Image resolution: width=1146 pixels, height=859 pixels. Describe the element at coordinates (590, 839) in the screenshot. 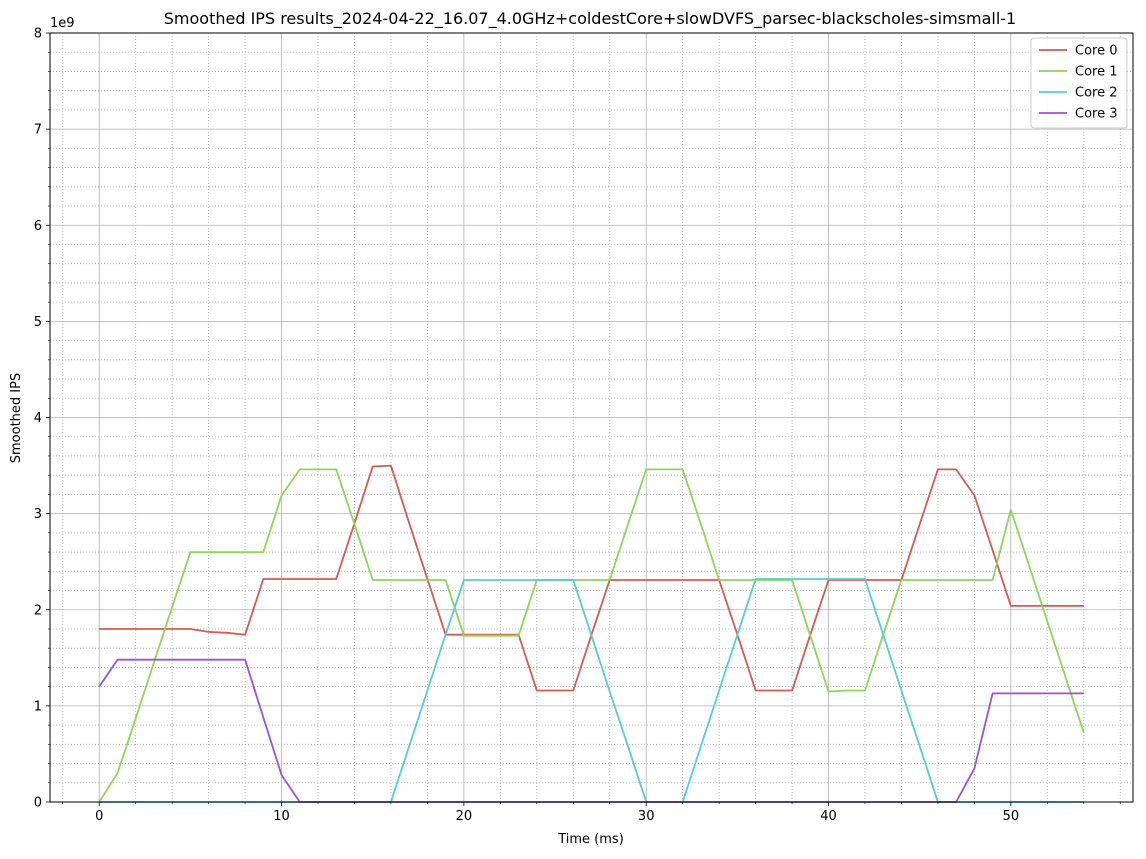

I see `x-axis-label: Time (ms)` at that location.